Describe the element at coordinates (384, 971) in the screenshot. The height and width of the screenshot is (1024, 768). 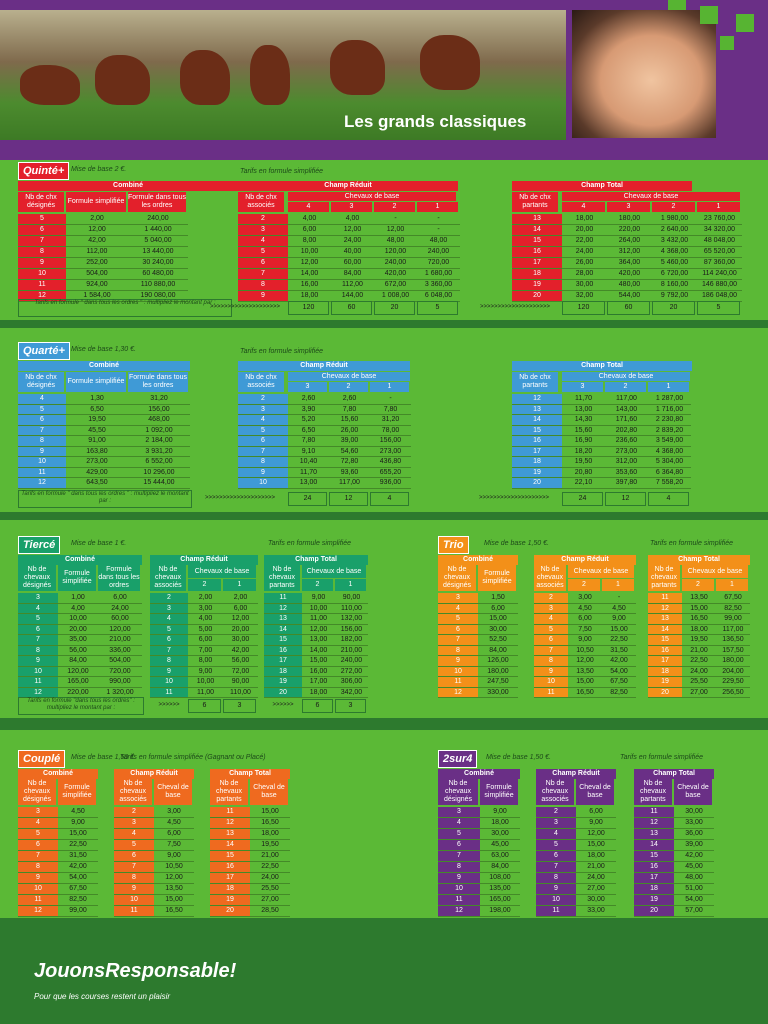
I see `footer` at that location.